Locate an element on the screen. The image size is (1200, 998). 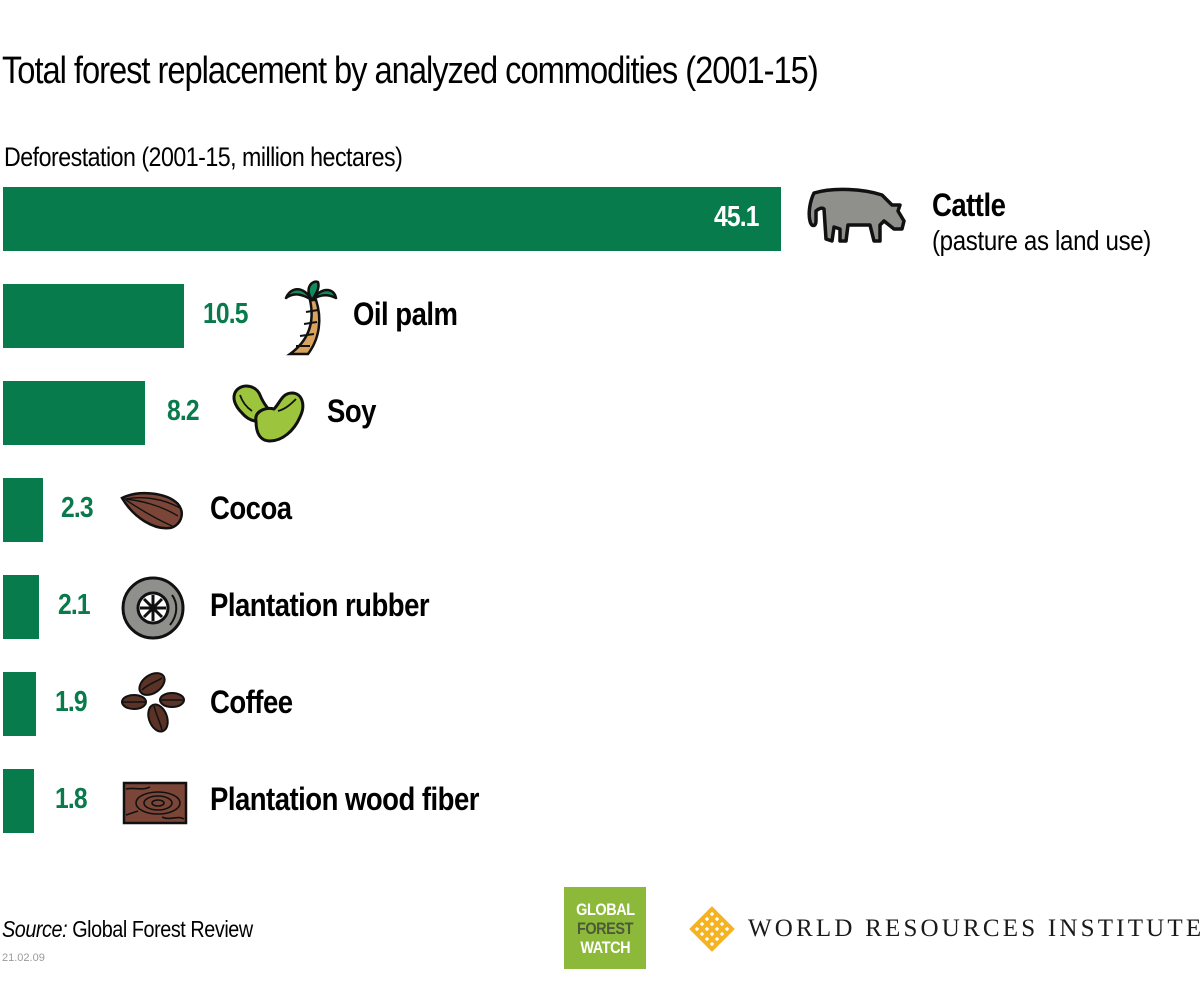
date-stamp: 21.02.09 is located at coordinates (23, 958).